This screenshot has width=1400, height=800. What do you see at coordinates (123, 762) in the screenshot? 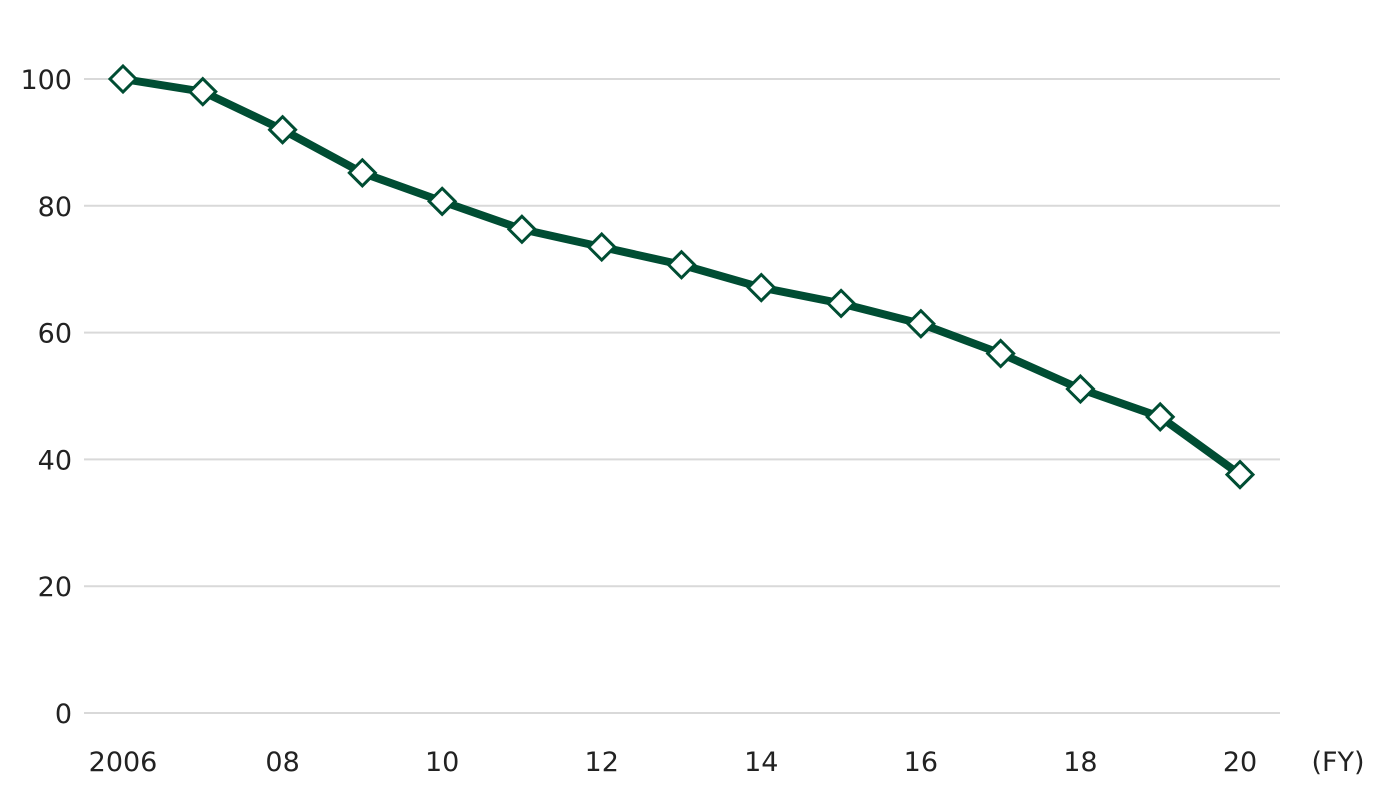
I see `x-tick-label-2006: 2006` at bounding box center [123, 762].